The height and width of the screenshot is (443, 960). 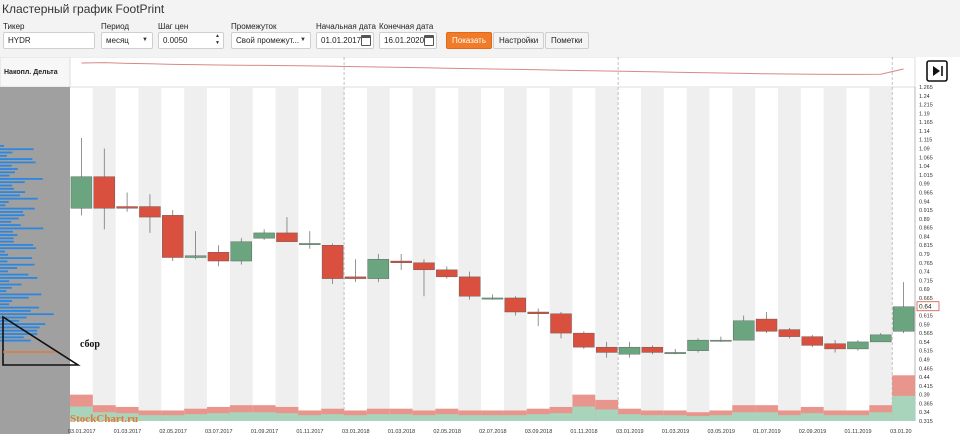 I want to click on y-tick-label: 0.465, so click(x=926, y=369).